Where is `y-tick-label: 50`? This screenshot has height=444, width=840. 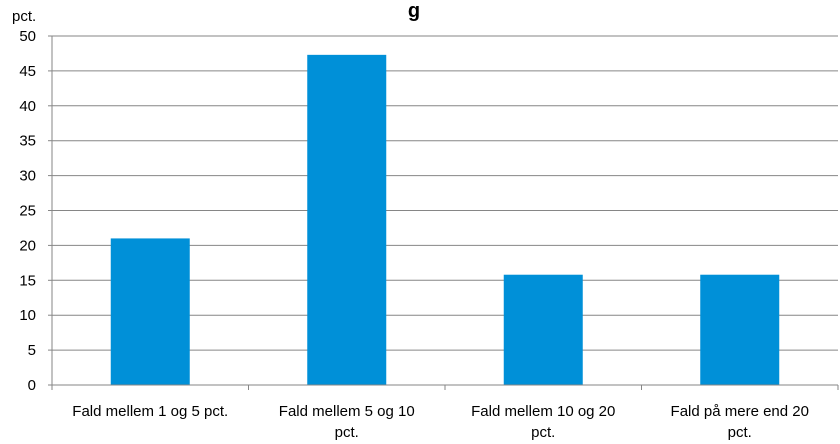 y-tick-label: 50 is located at coordinates (27, 36).